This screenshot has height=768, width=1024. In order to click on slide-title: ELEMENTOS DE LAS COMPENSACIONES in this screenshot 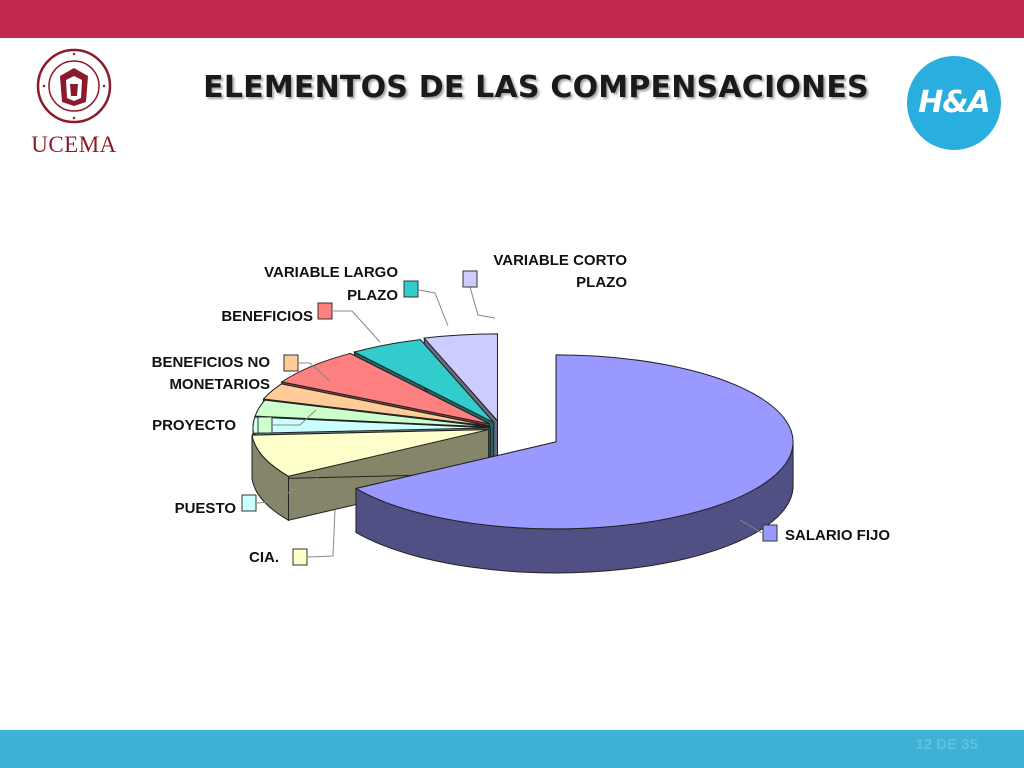, I will do `click(536, 87)`.